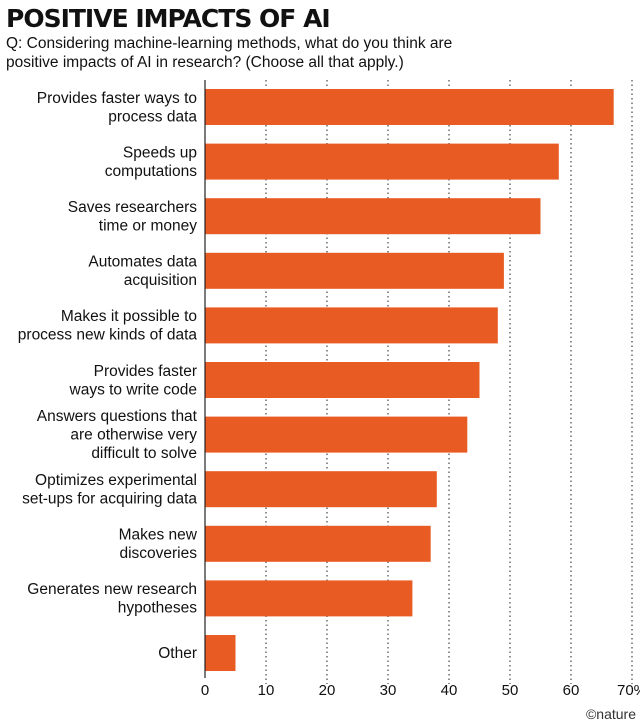 This screenshot has height=724, width=640. What do you see at coordinates (133, 389) in the screenshot?
I see `category-label-line: ways to write code` at bounding box center [133, 389].